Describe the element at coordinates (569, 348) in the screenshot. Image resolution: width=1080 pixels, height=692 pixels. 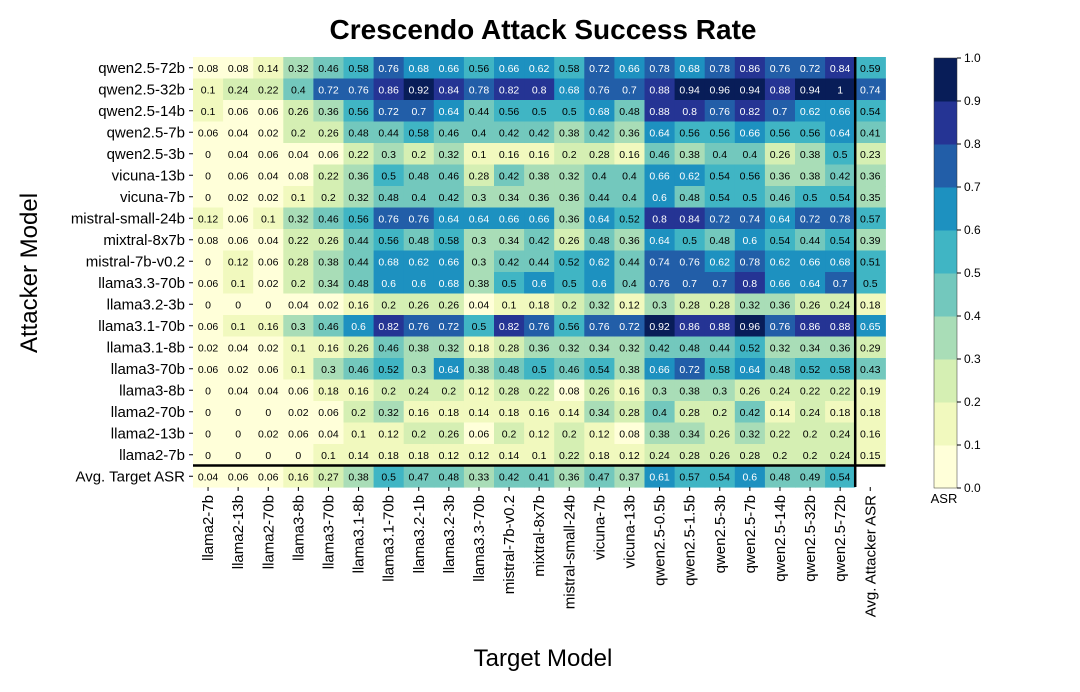
I see `heatmap-cell-label: 0.32` at that location.